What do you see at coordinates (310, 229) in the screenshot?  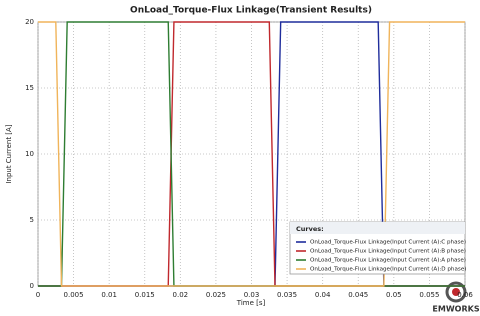 I see `legend-title: Curves:` at bounding box center [310, 229].